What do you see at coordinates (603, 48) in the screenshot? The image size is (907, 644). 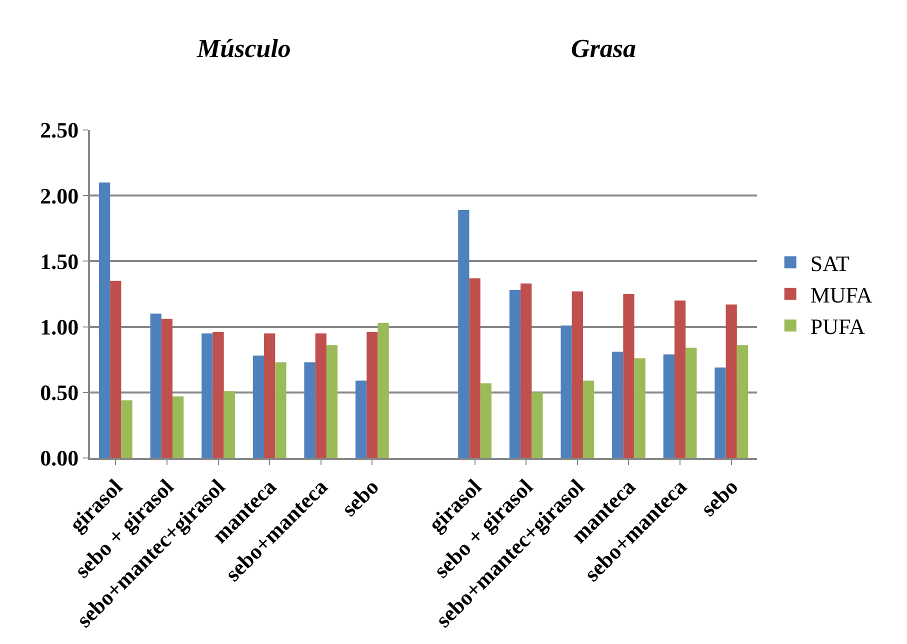 I see `text: Grasa` at bounding box center [603, 48].